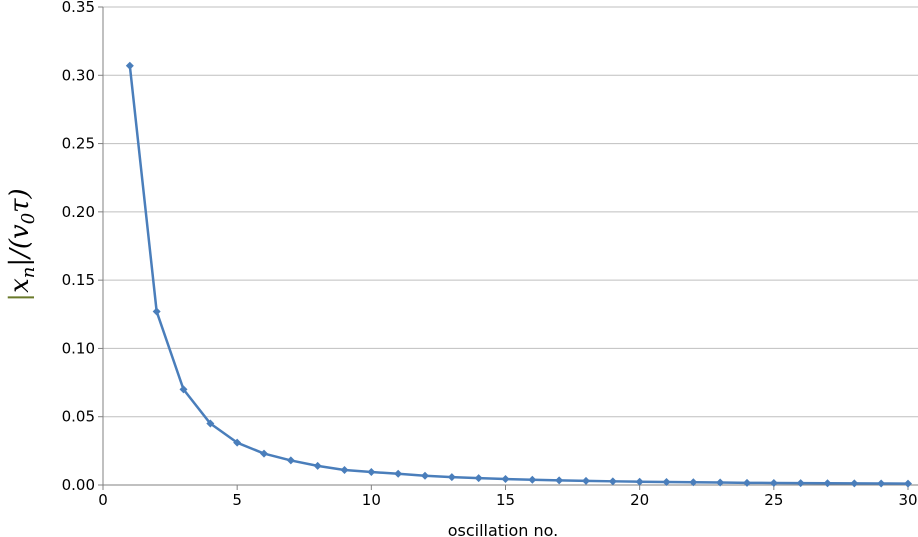  What do you see at coordinates (237, 500) in the screenshot?
I see `x-tick-label: 5` at bounding box center [237, 500].